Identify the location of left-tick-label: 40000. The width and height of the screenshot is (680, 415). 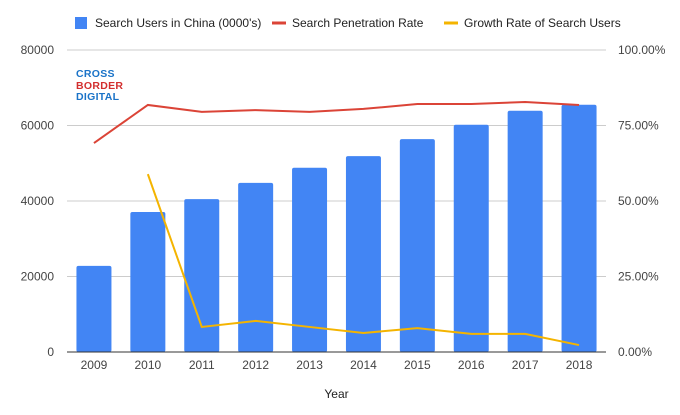
(38, 201).